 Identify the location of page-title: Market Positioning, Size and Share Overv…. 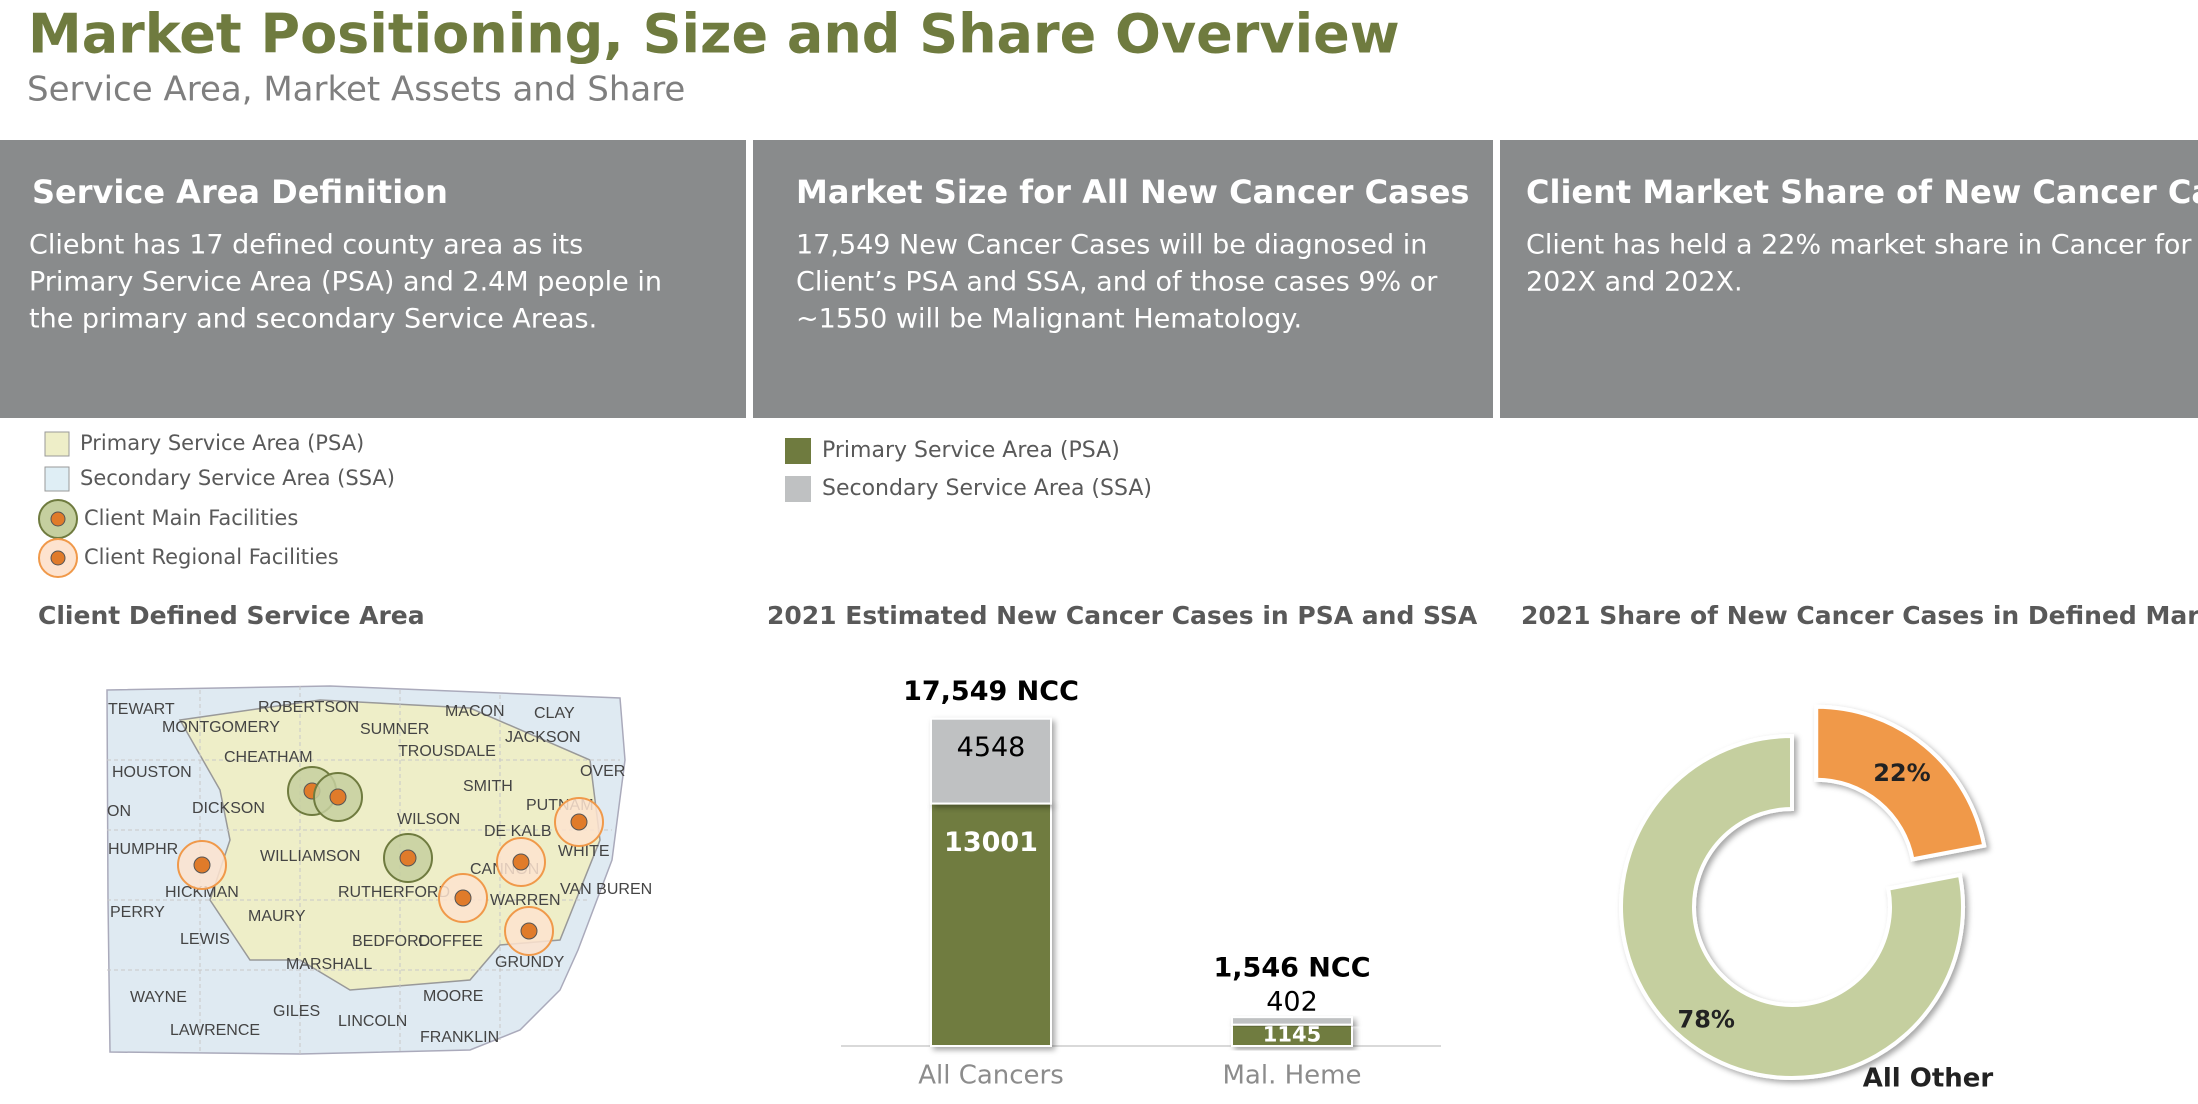
(714, 34).